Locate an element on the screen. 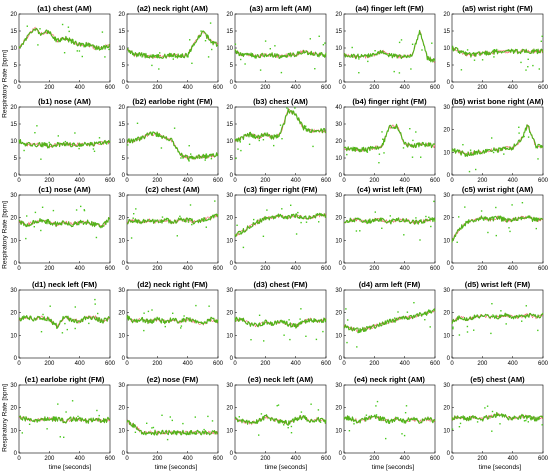 This screenshot has width=550, height=471. estimate-series-e5 is located at coordinates (497, 416).